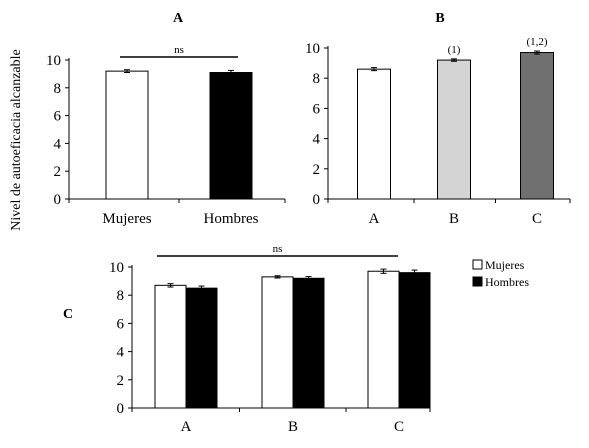  I want to click on panel-label: A, so click(178, 18).